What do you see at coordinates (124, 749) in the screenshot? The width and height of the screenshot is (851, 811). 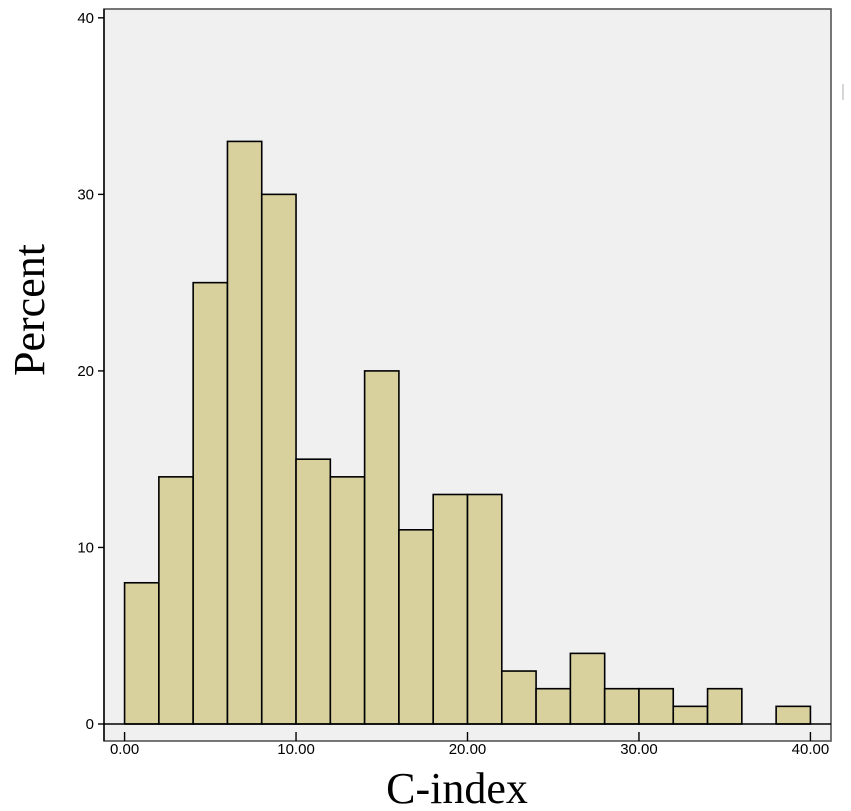 I see `x-tick-label: 0.00` at bounding box center [124, 749].